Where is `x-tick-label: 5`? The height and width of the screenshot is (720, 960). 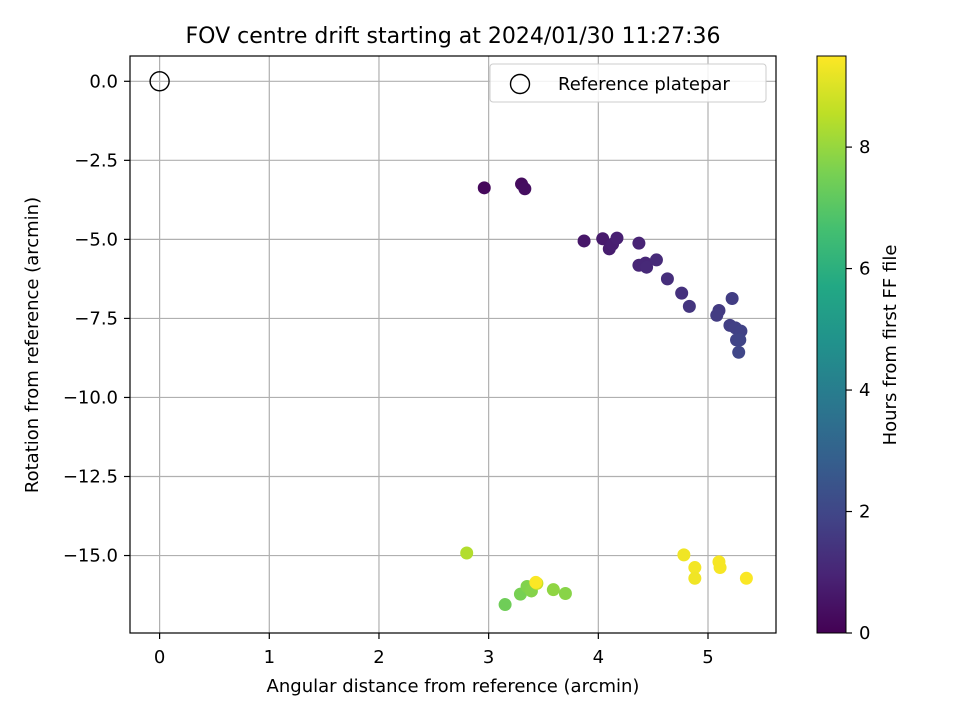
x-tick-label: 5 is located at coordinates (707, 657).